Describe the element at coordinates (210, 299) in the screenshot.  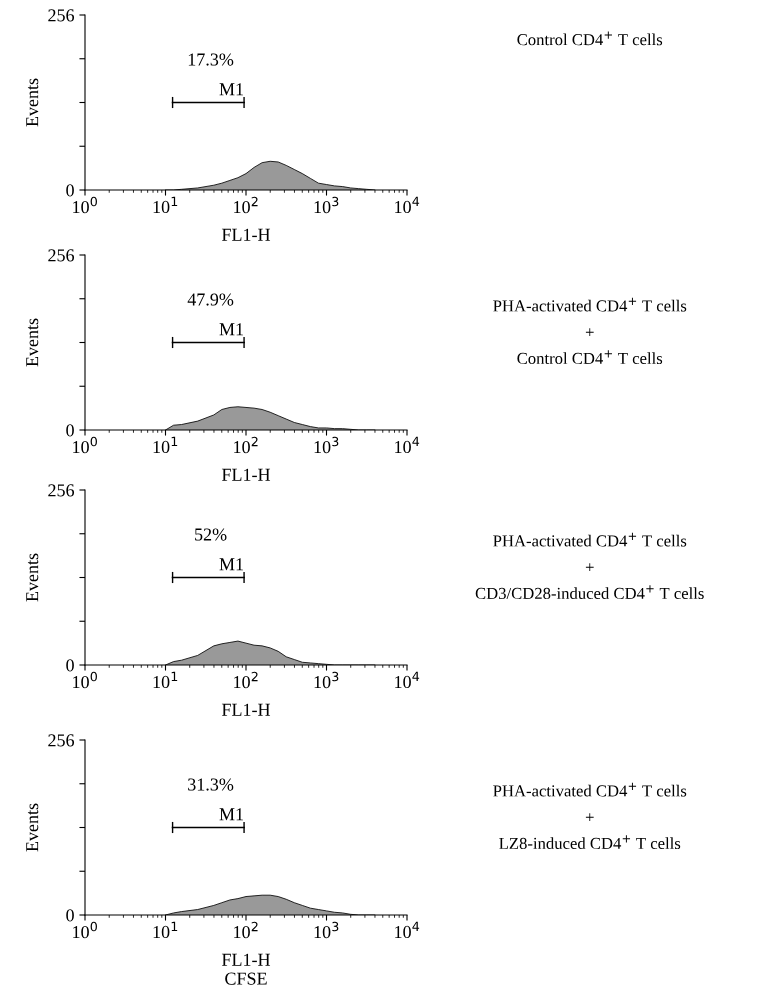
I see `annotation: 47.9%` at that location.